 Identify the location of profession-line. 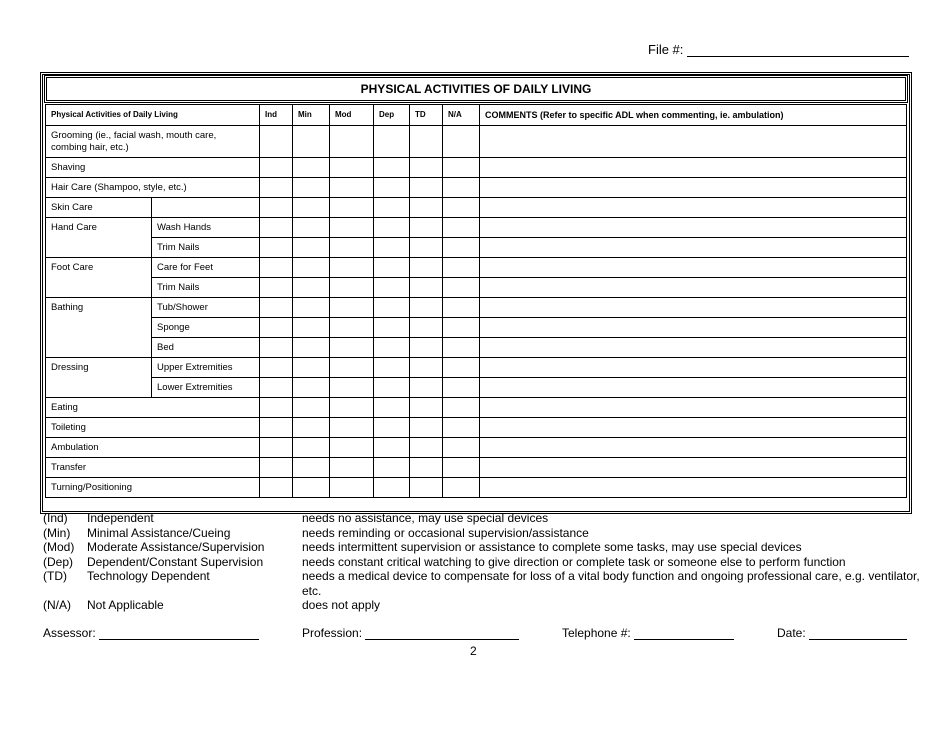
(442, 632).